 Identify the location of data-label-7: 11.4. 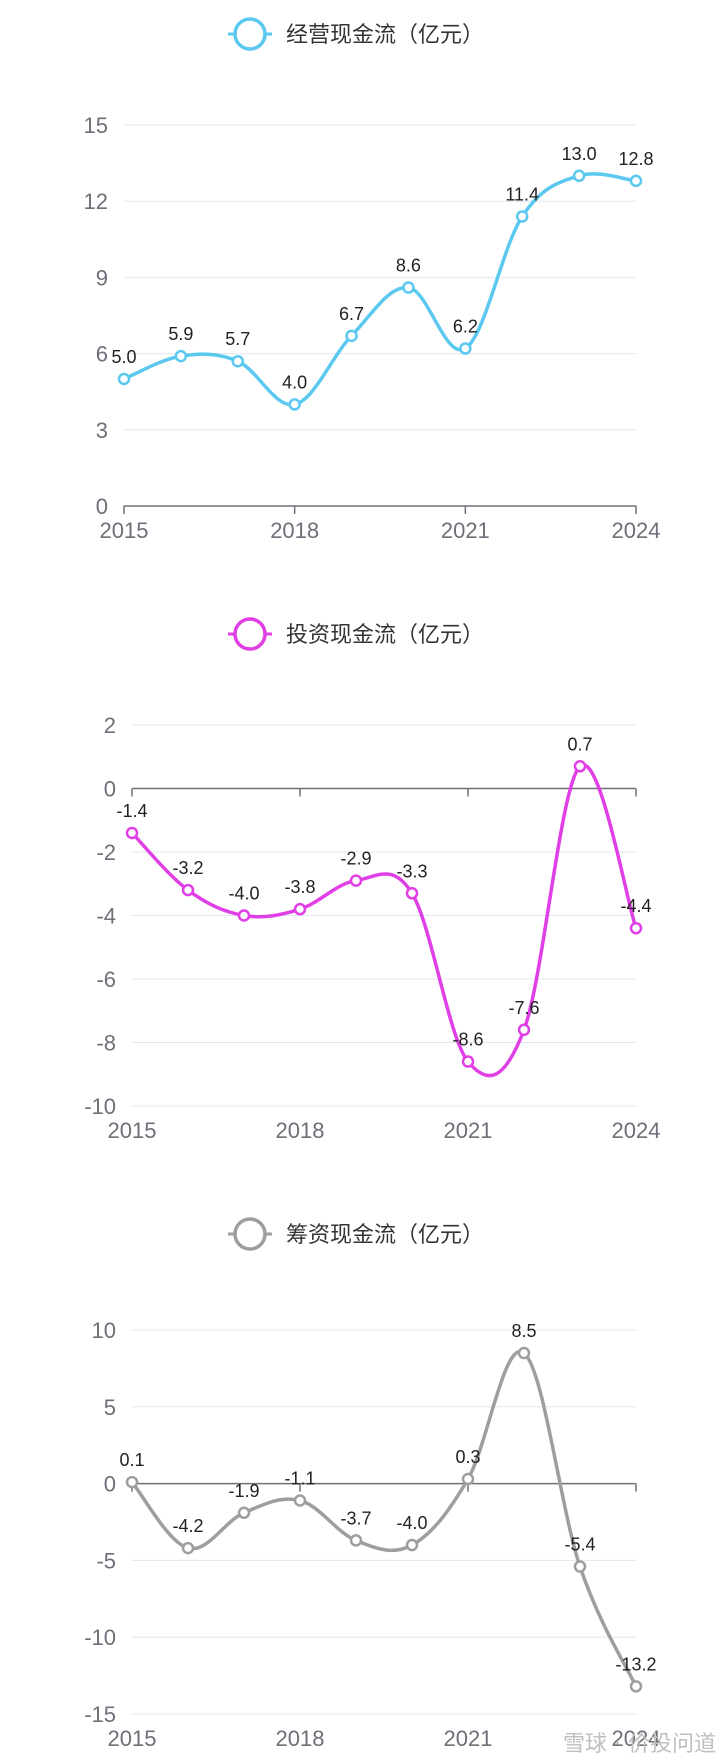
(522, 194).